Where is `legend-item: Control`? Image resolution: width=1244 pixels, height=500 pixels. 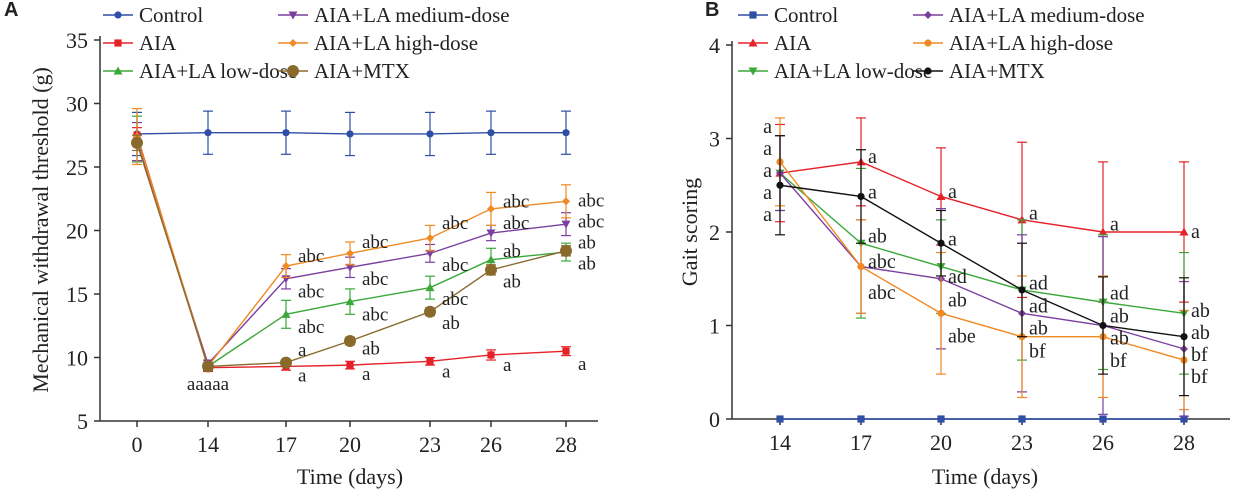 legend-item: Control is located at coordinates (788, 15).